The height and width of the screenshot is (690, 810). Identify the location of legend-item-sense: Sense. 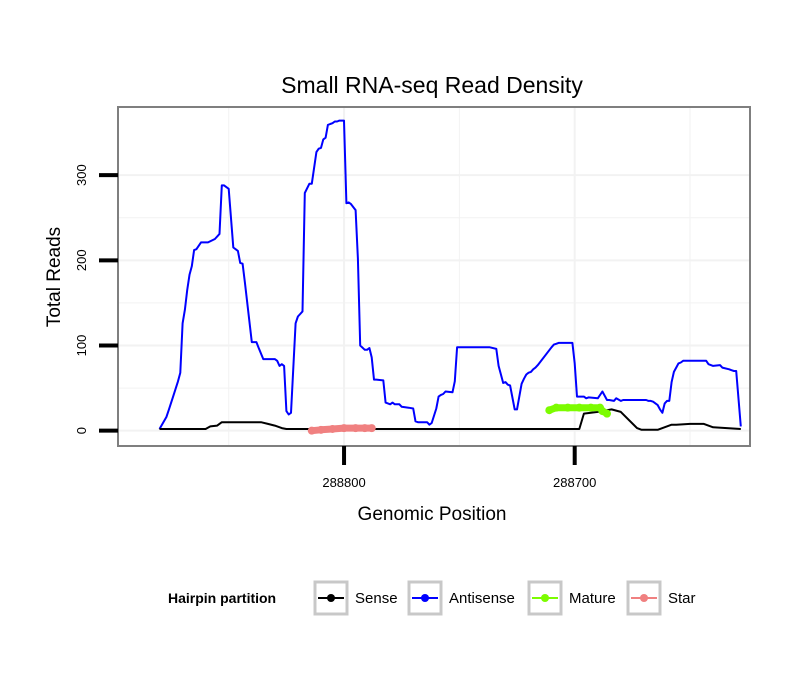
(355, 598).